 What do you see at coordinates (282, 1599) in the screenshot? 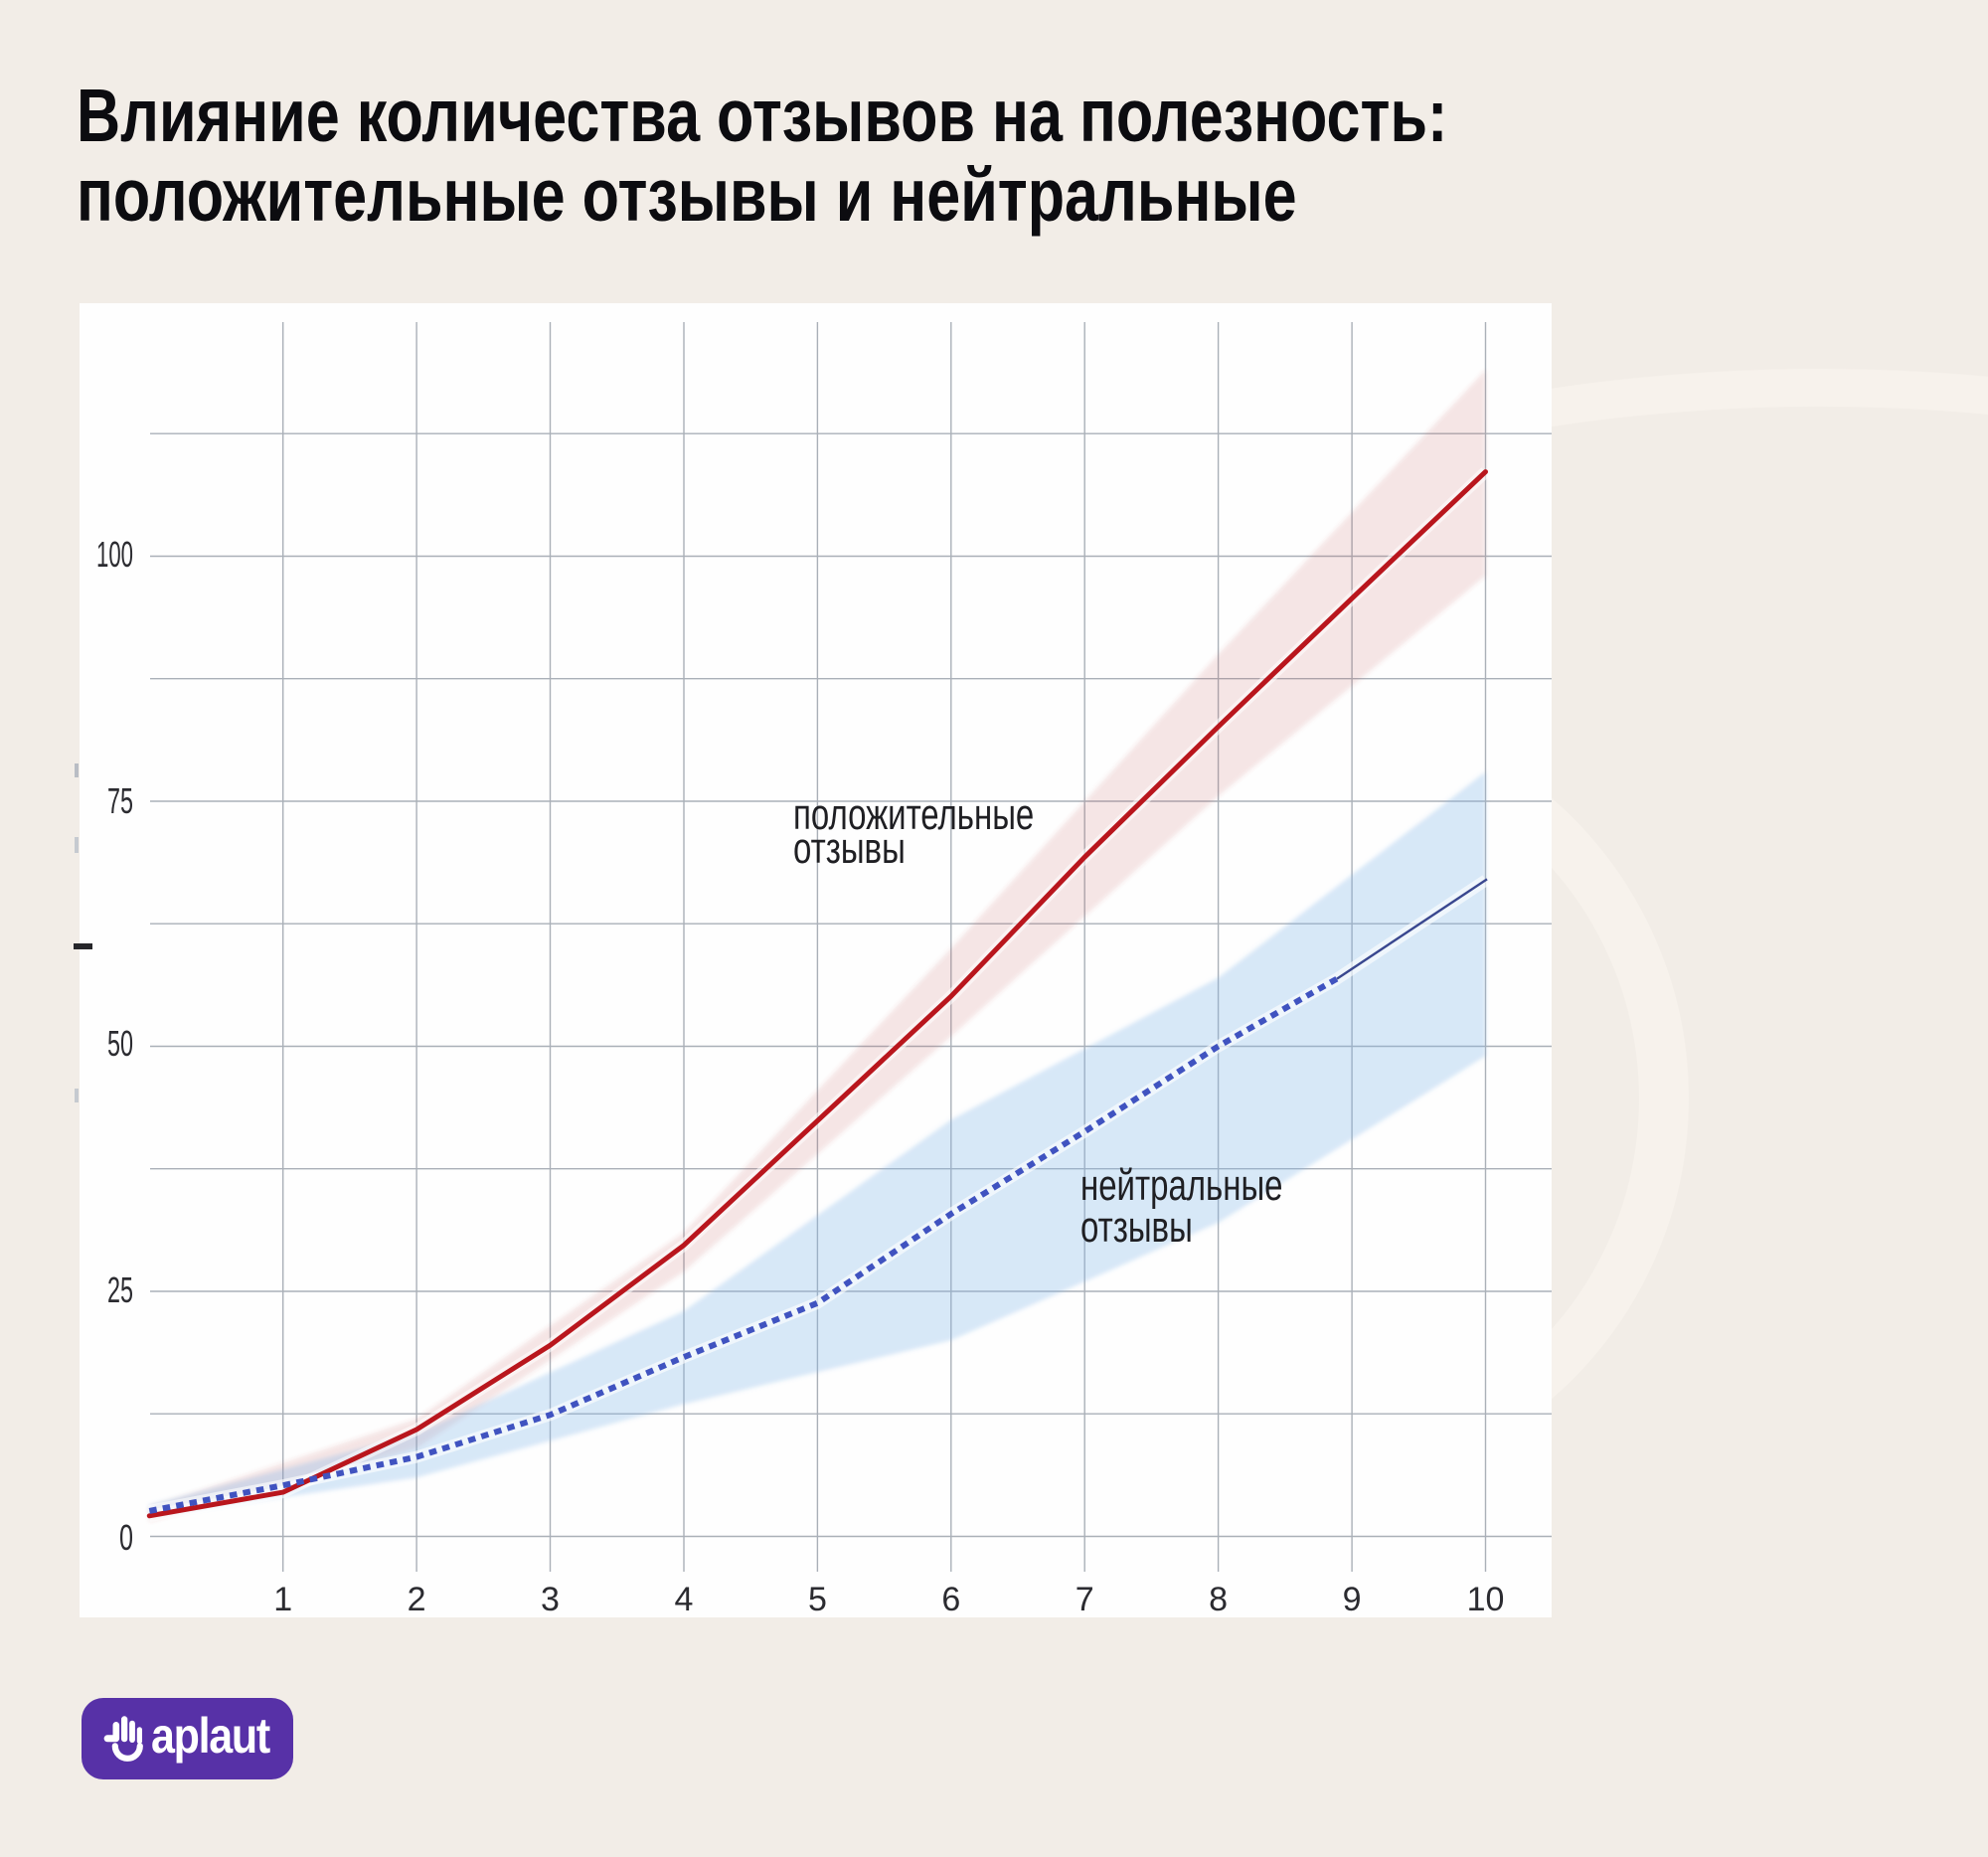
I see `svg-text: 1` at bounding box center [282, 1599].